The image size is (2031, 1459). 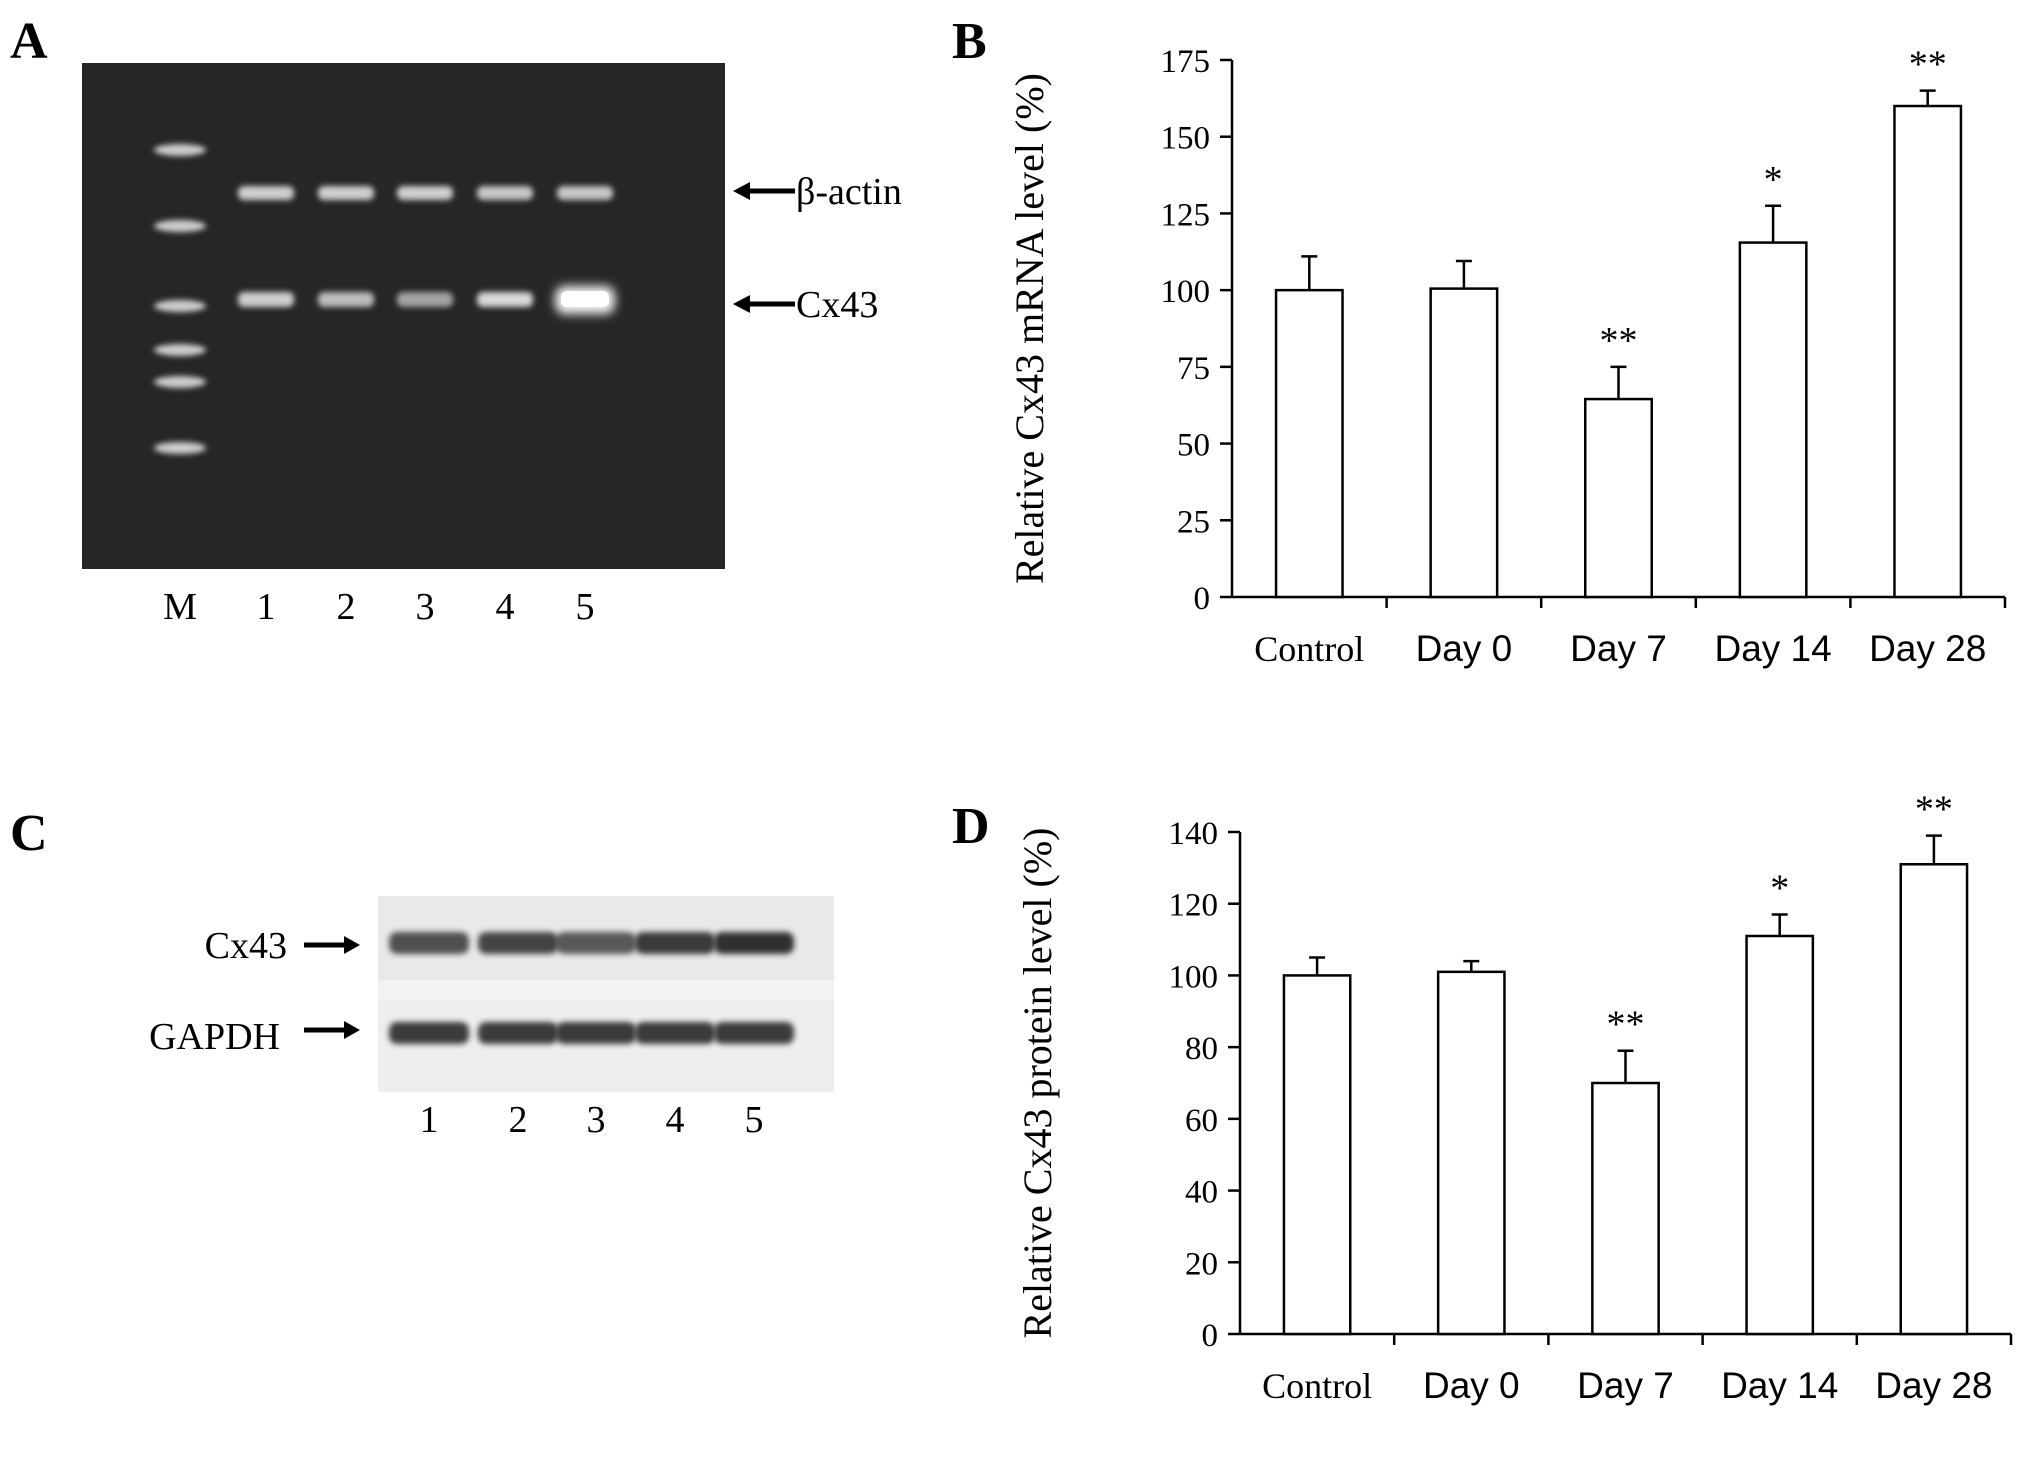 I want to click on y-tick-label: 40, so click(x=1201, y=1193).